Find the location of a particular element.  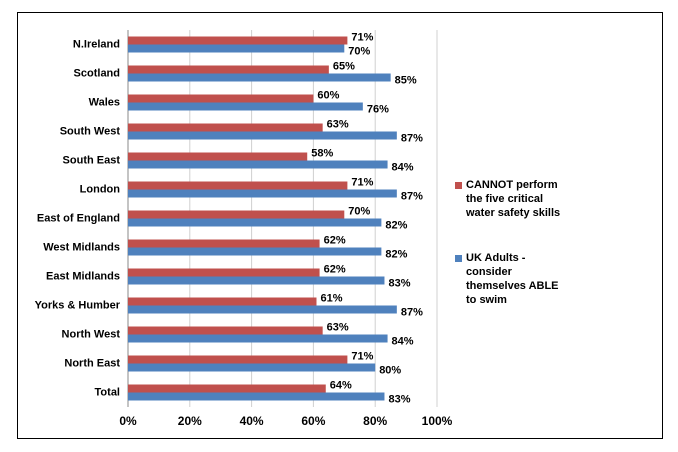

data-label: 58% is located at coordinates (322, 153).